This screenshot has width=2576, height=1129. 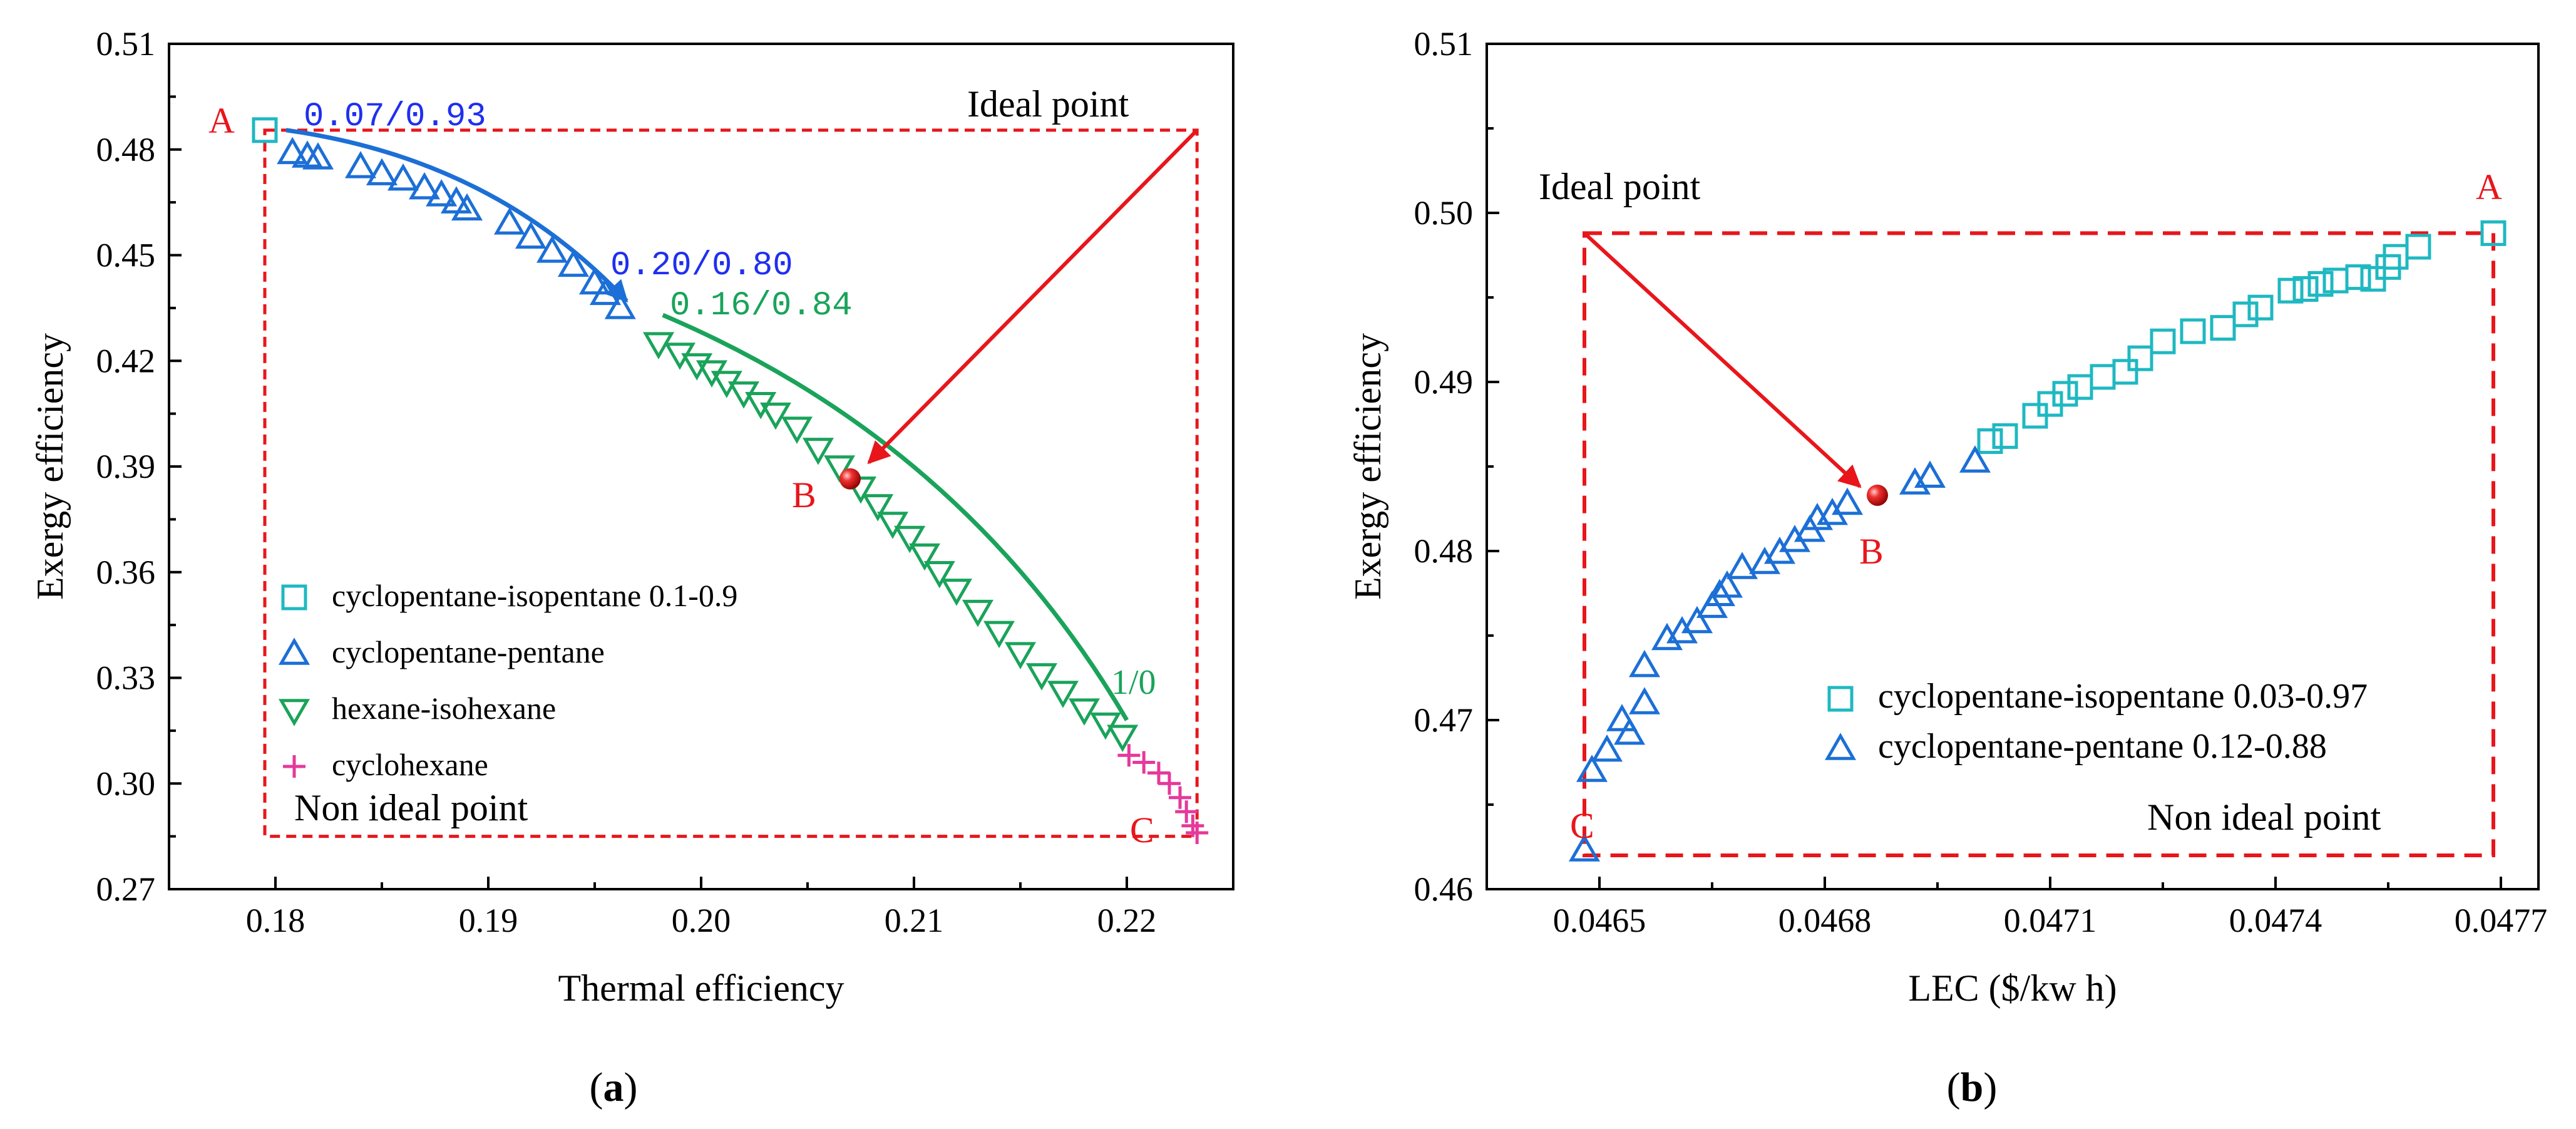 I want to click on y-tick-label: 0.42, so click(x=126, y=360).